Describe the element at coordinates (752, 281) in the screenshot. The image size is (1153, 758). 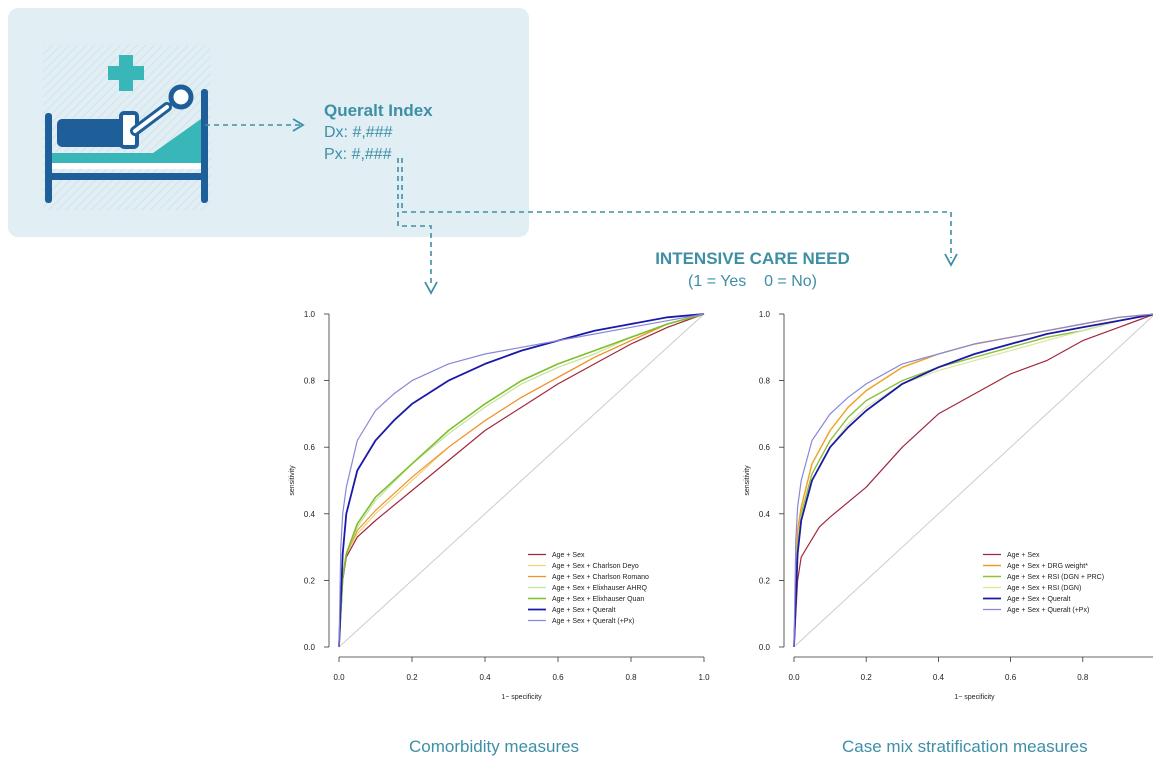
I see `outcome-coding: (1 = Yes 0 = No)` at that location.